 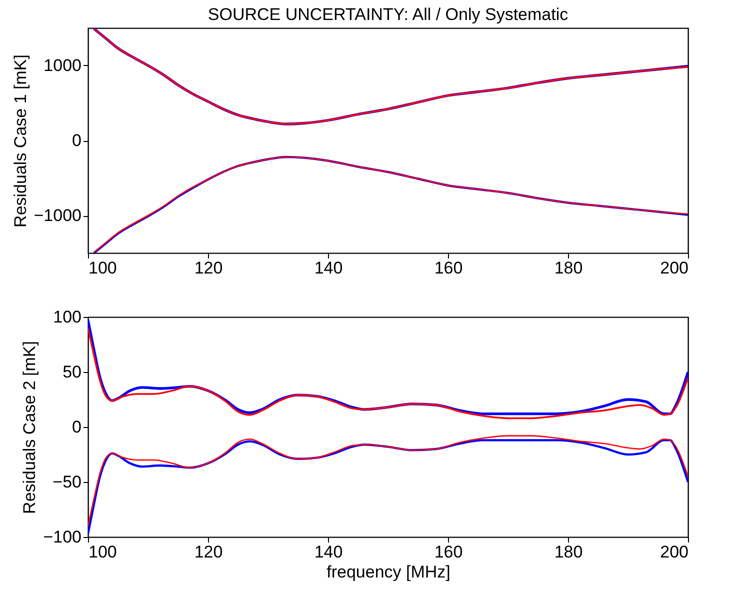 What do you see at coordinates (63, 65) in the screenshot?
I see `y-tick-label: 1000` at bounding box center [63, 65].